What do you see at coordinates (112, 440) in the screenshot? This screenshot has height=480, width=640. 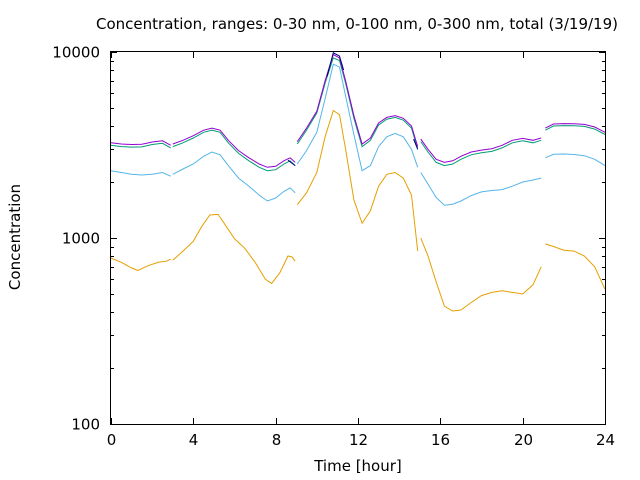 I see `x-tick-label: 0` at bounding box center [112, 440].